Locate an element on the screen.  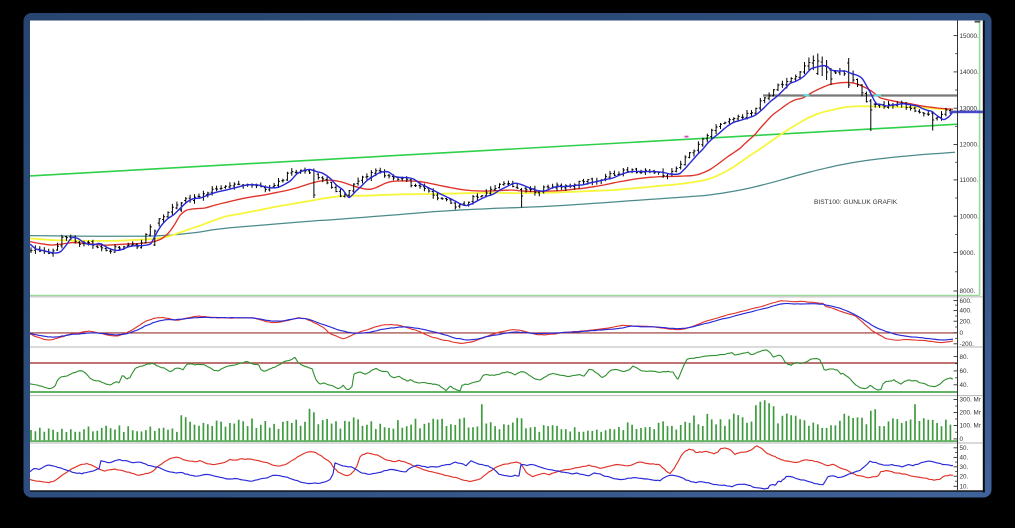
svg-text: 12000. is located at coordinates (970, 145).